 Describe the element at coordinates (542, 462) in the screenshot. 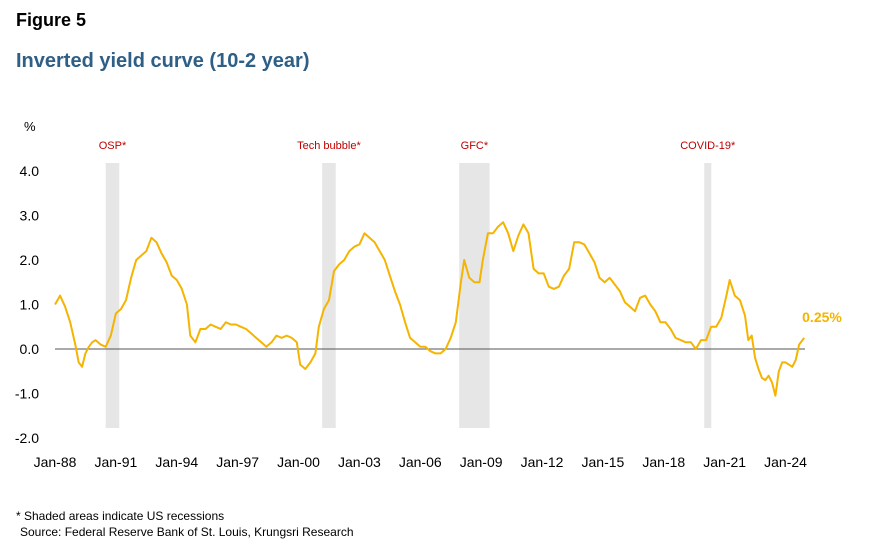

I see `x-tick-label: Jan-12` at that location.